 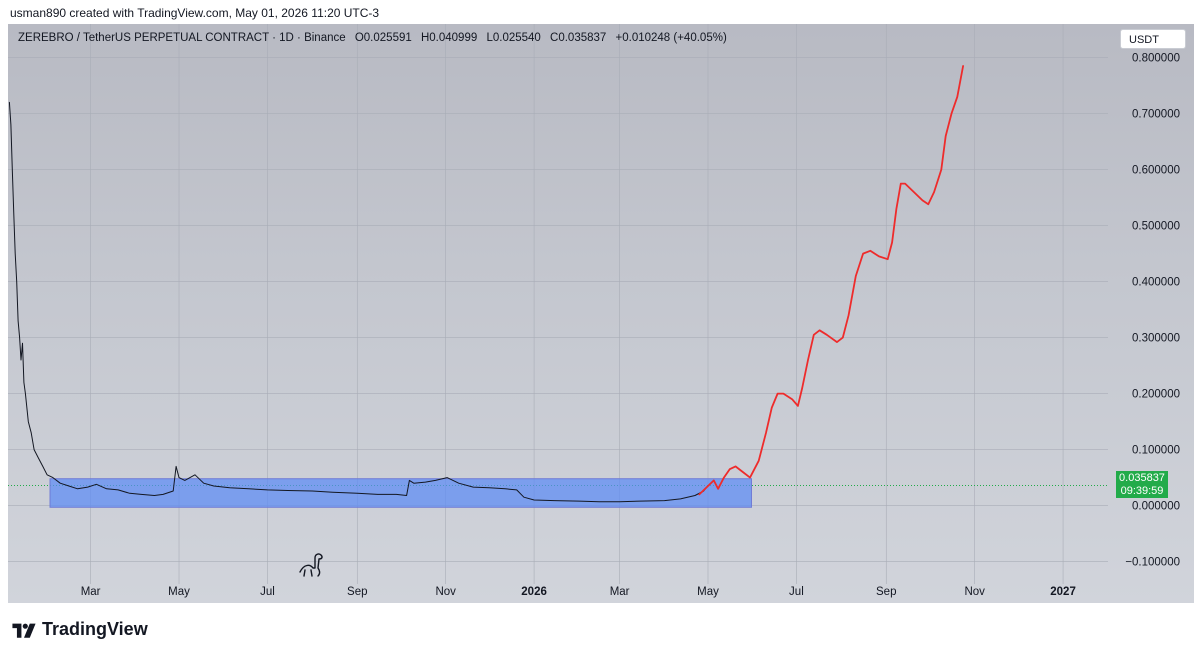 What do you see at coordinates (311, 565) in the screenshot?
I see `dinosaur-icon` at bounding box center [311, 565].